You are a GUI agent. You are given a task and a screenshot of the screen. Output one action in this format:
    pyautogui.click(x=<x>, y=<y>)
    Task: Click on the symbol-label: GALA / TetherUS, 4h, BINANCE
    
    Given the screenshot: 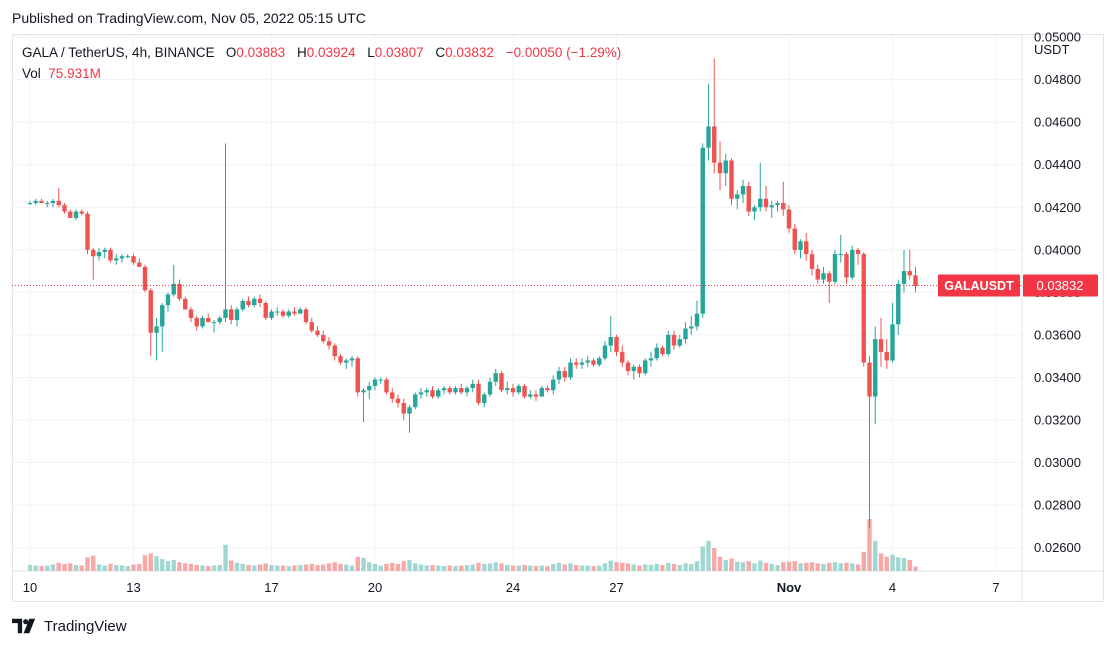 What is the action you would take?
    pyautogui.click(x=118, y=52)
    